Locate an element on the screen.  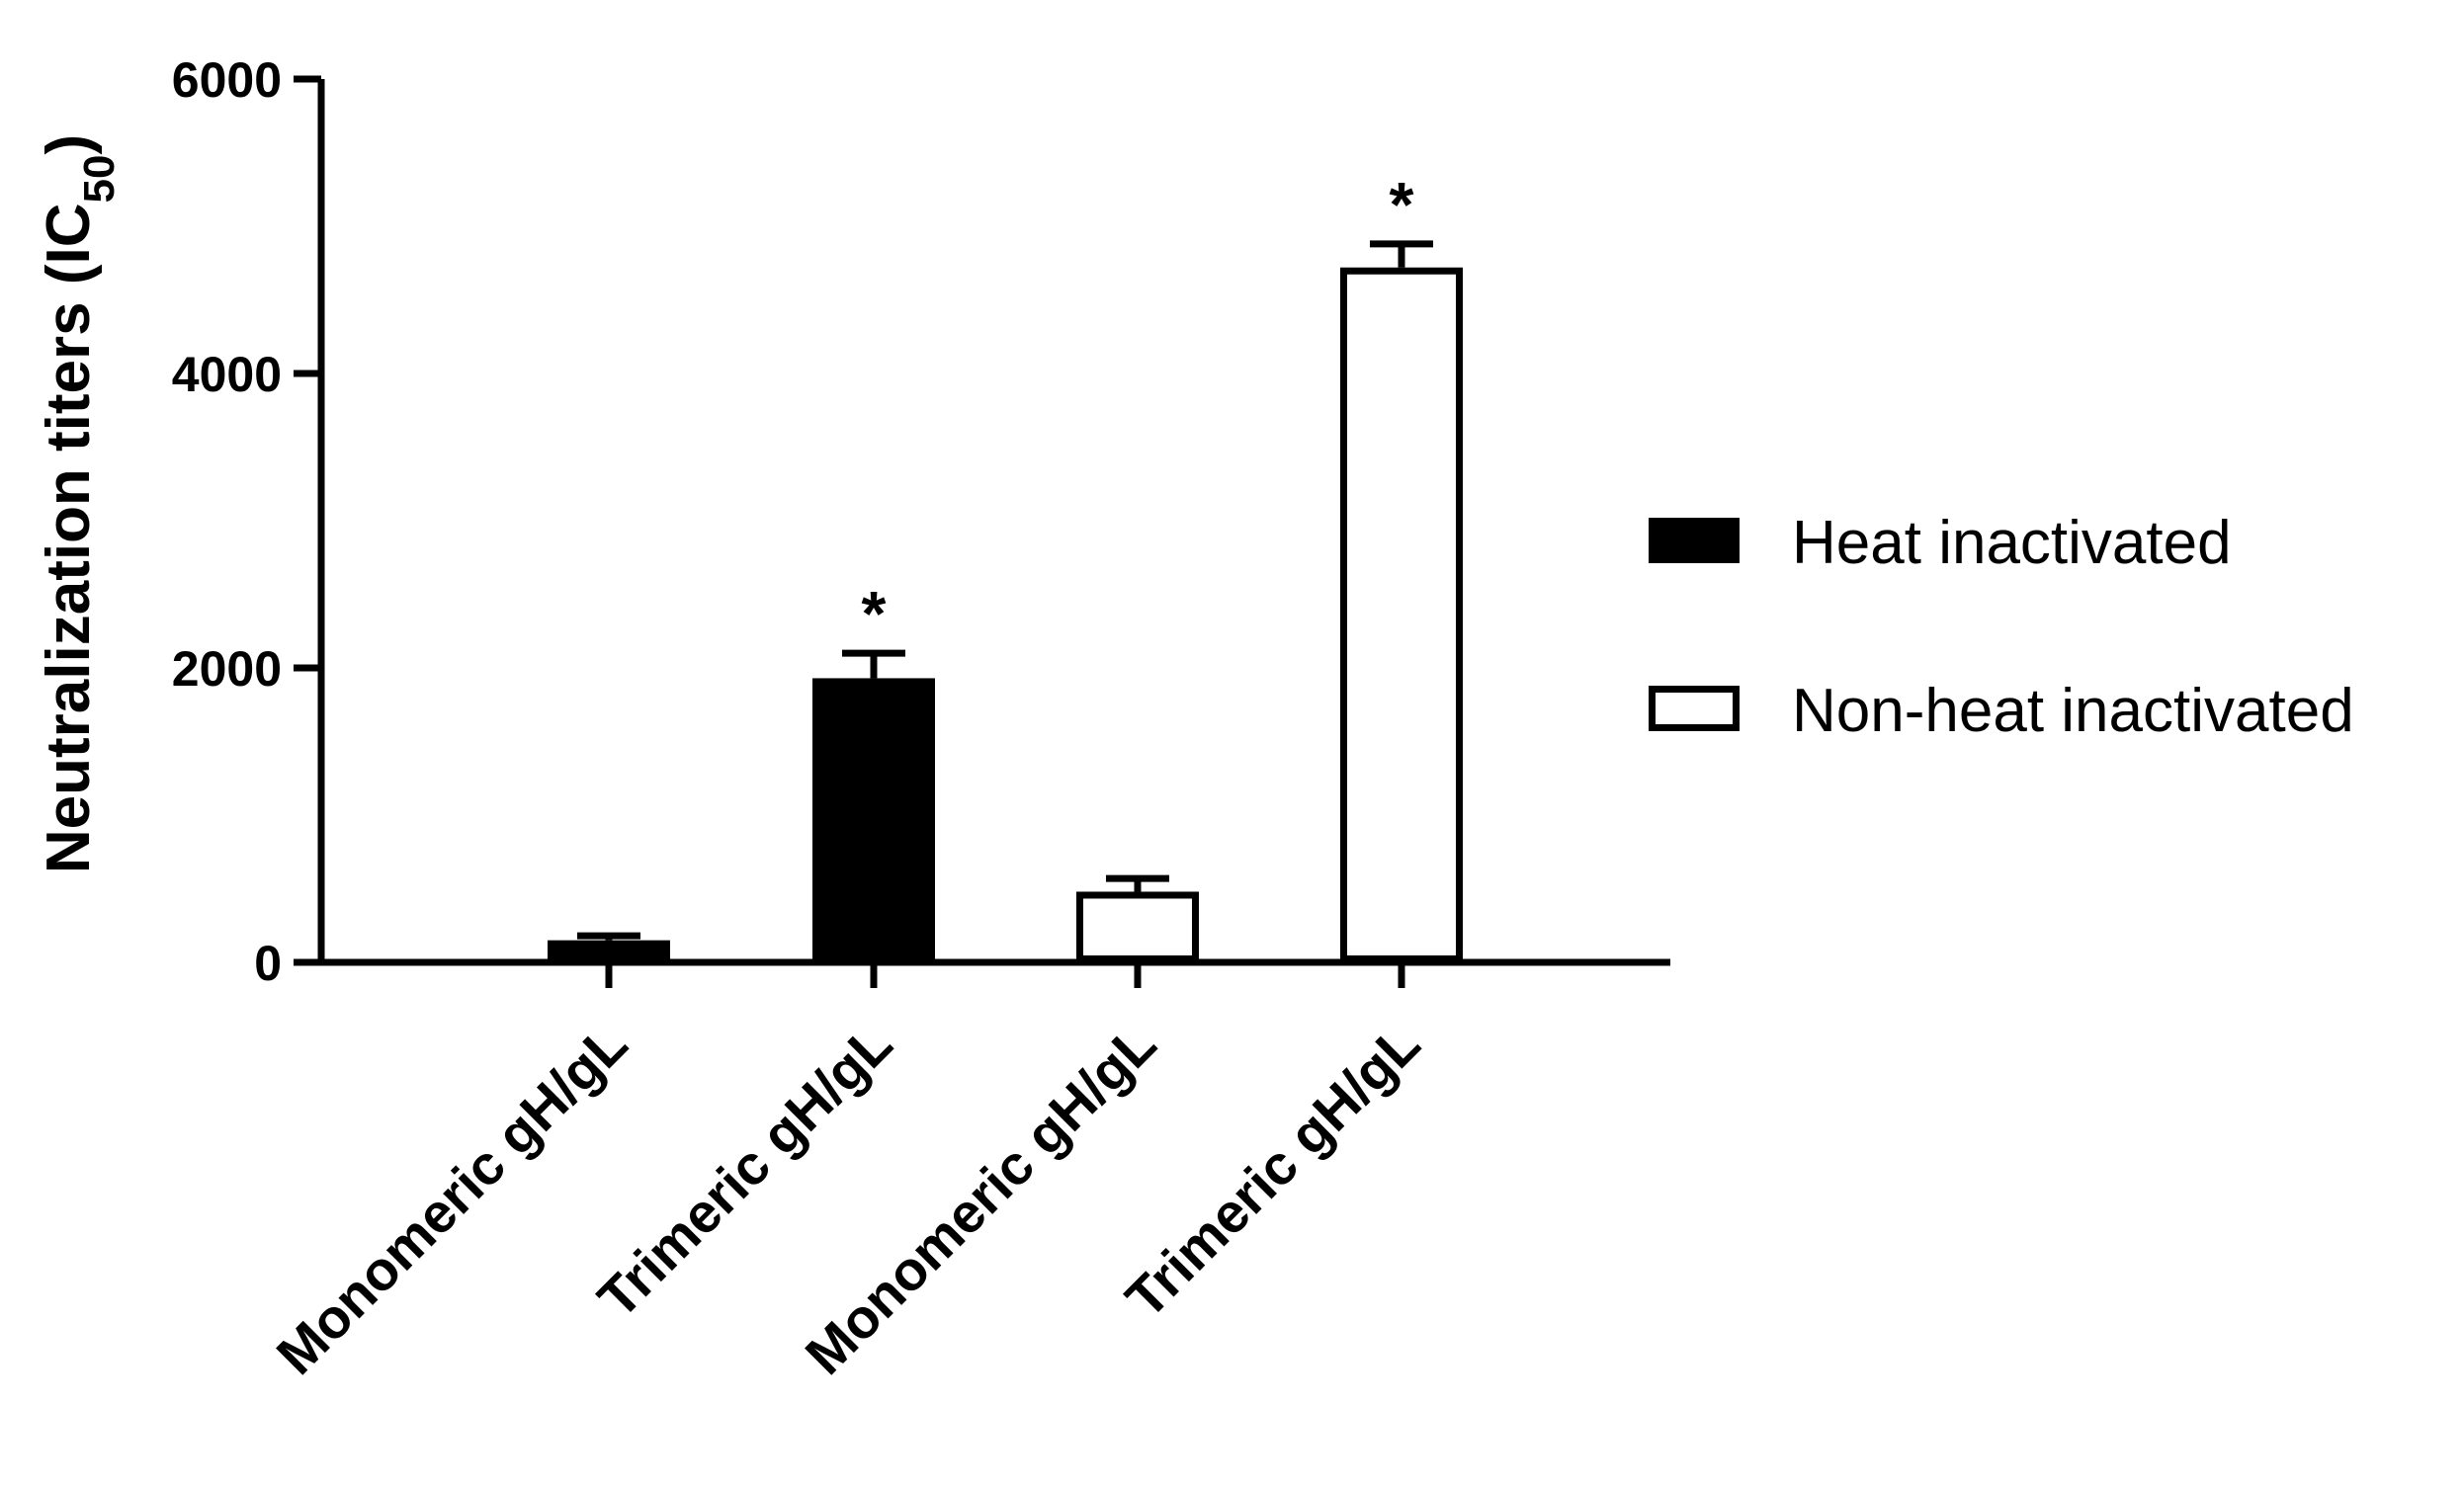
legend-label: Heat inactivated is located at coordinates (2012, 543).